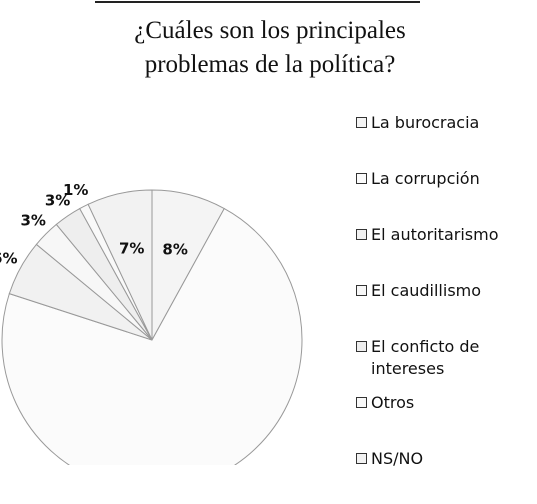  I want to click on legend-item: La corrupción, so click(446, 196).